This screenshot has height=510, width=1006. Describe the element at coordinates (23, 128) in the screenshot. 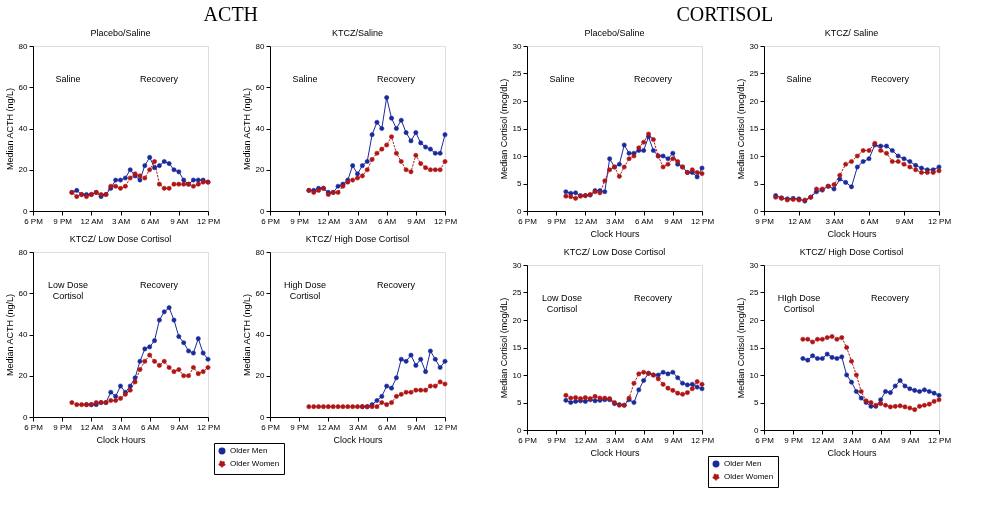

I see `y-tick-label: 40` at that location.